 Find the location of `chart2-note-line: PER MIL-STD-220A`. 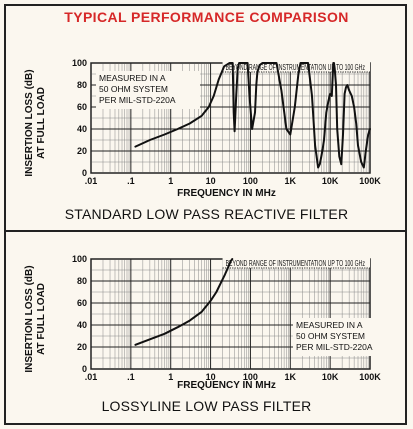

chart2-note-line: PER MIL-STD-220A is located at coordinates (334, 347).